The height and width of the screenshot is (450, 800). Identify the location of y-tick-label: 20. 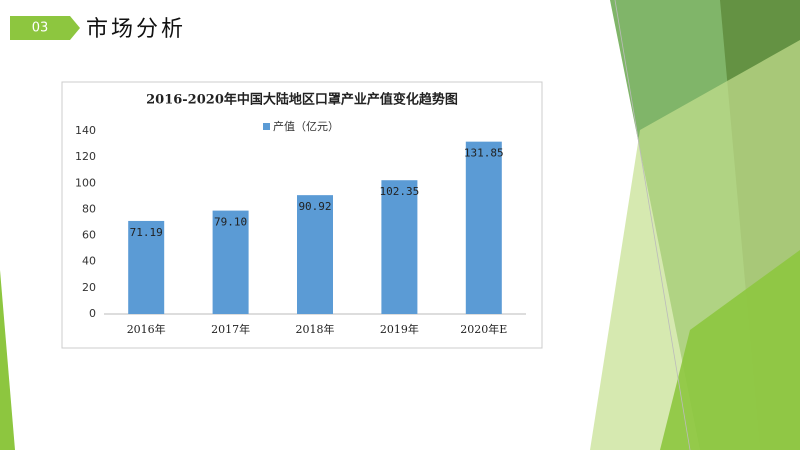
(89, 287).